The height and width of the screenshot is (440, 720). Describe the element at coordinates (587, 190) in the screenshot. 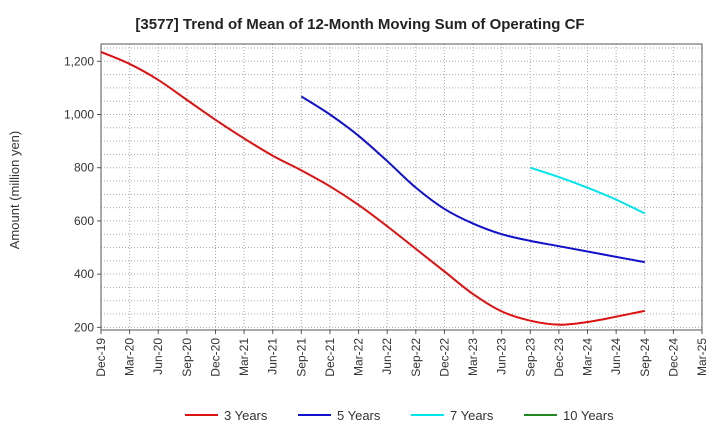

I see `series-line-7-years` at that location.